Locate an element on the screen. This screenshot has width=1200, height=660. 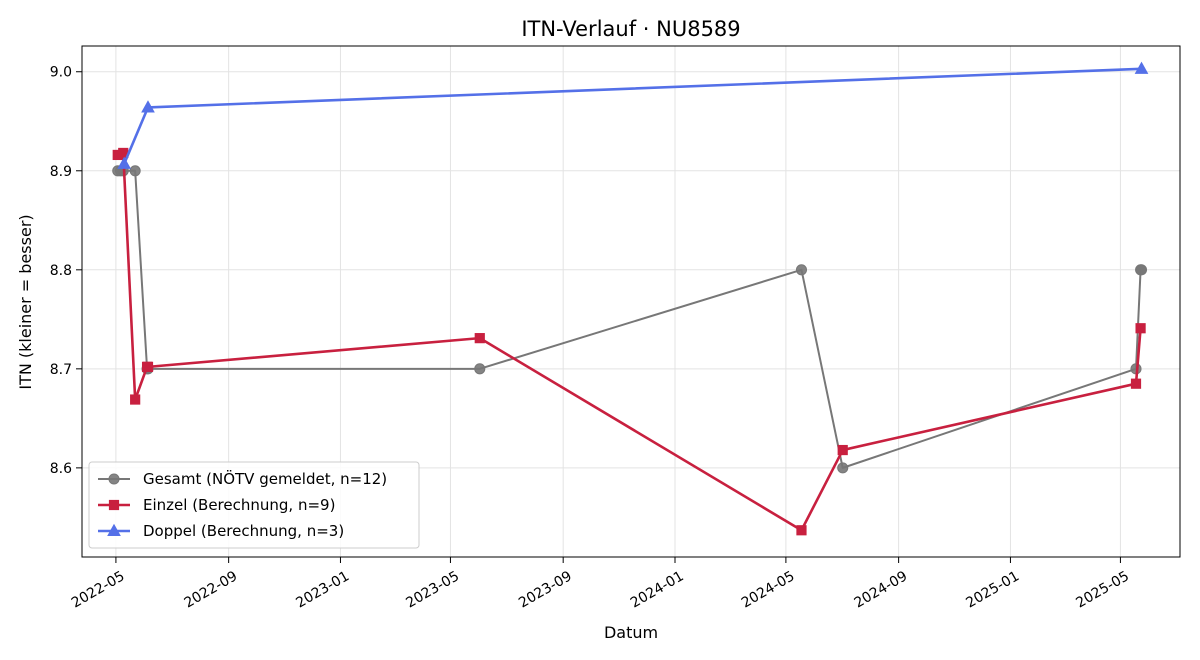
legend-entry: Doppel (Berechnung, n=3) is located at coordinates (221, 531).